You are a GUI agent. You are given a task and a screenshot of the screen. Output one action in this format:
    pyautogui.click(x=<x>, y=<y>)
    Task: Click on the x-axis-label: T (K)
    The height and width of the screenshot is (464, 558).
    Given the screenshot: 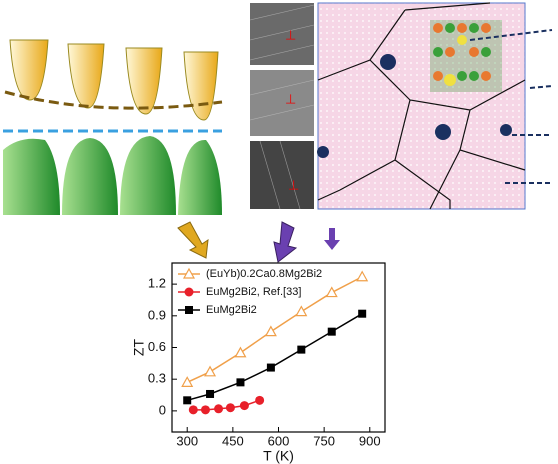 What is the action you would take?
    pyautogui.click(x=278, y=456)
    